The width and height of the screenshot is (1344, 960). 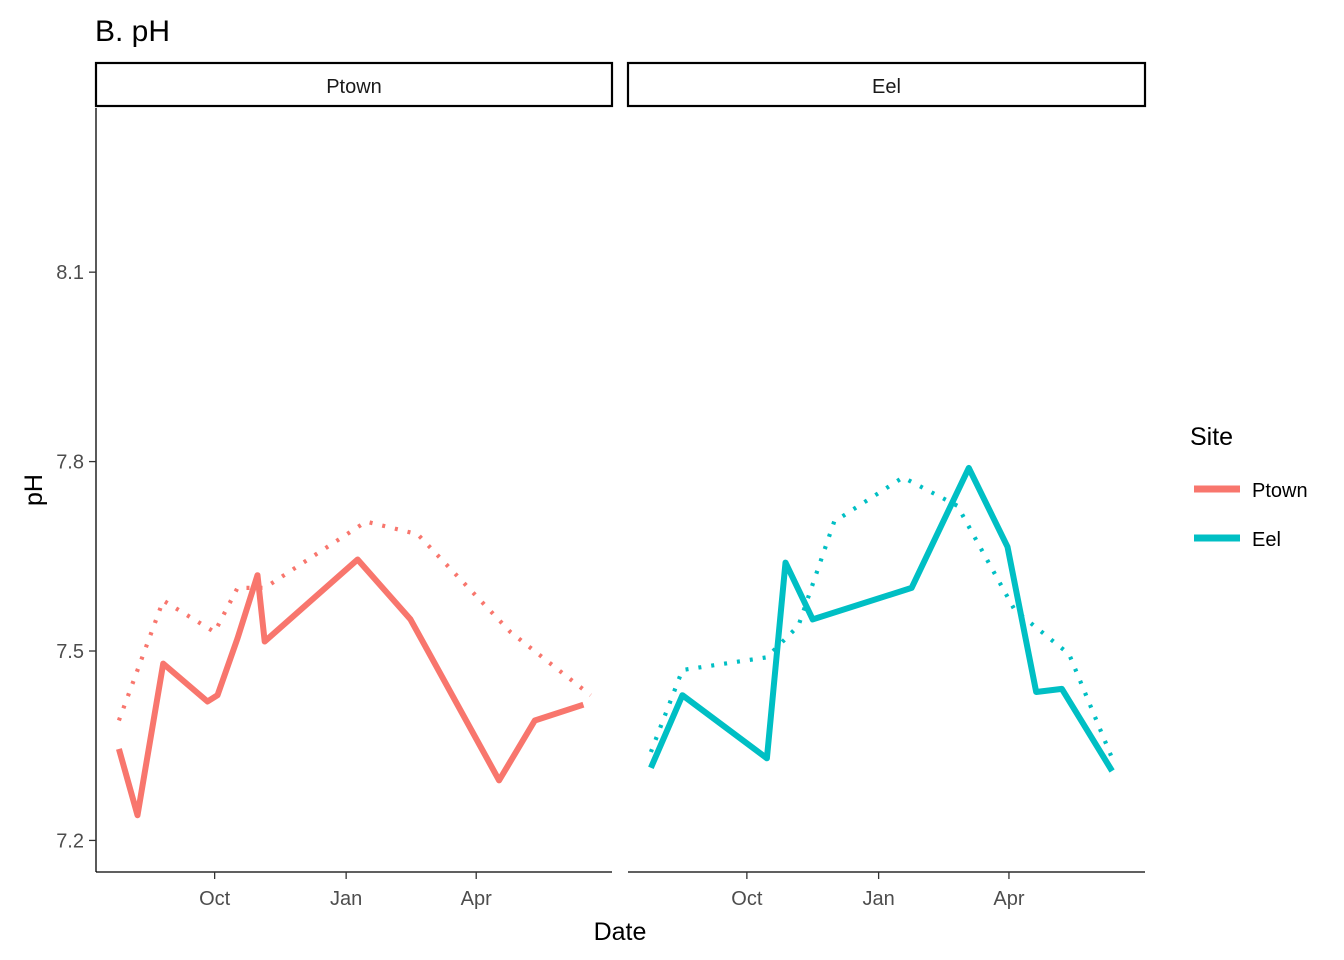 What do you see at coordinates (34, 490) in the screenshot?
I see `y-axis-title: pH` at bounding box center [34, 490].